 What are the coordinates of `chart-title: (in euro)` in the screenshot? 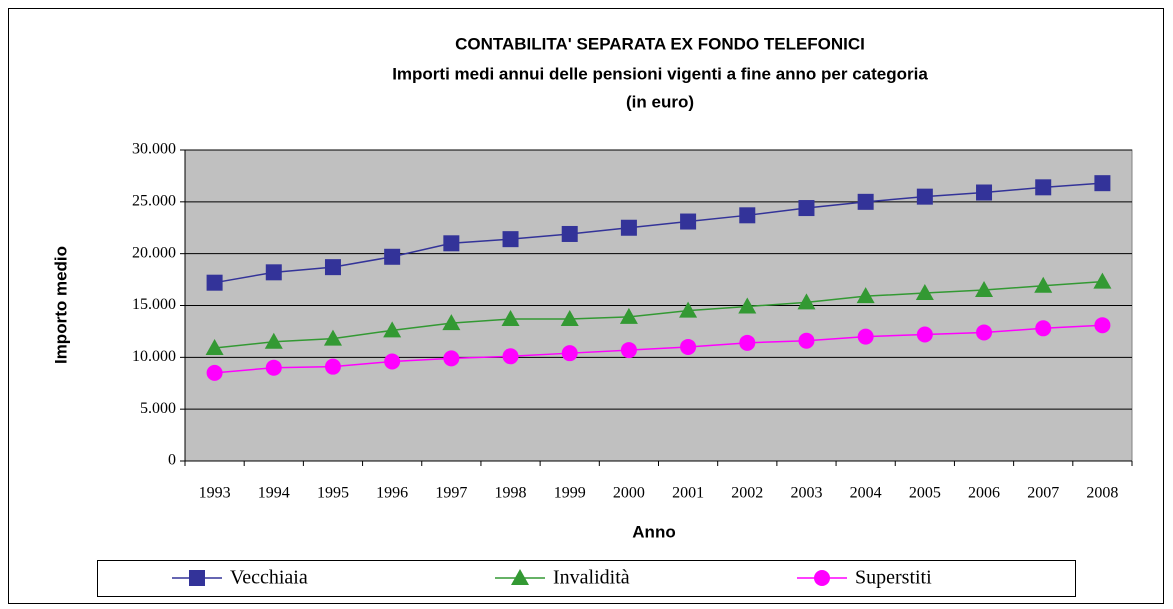 It's located at (660, 101).